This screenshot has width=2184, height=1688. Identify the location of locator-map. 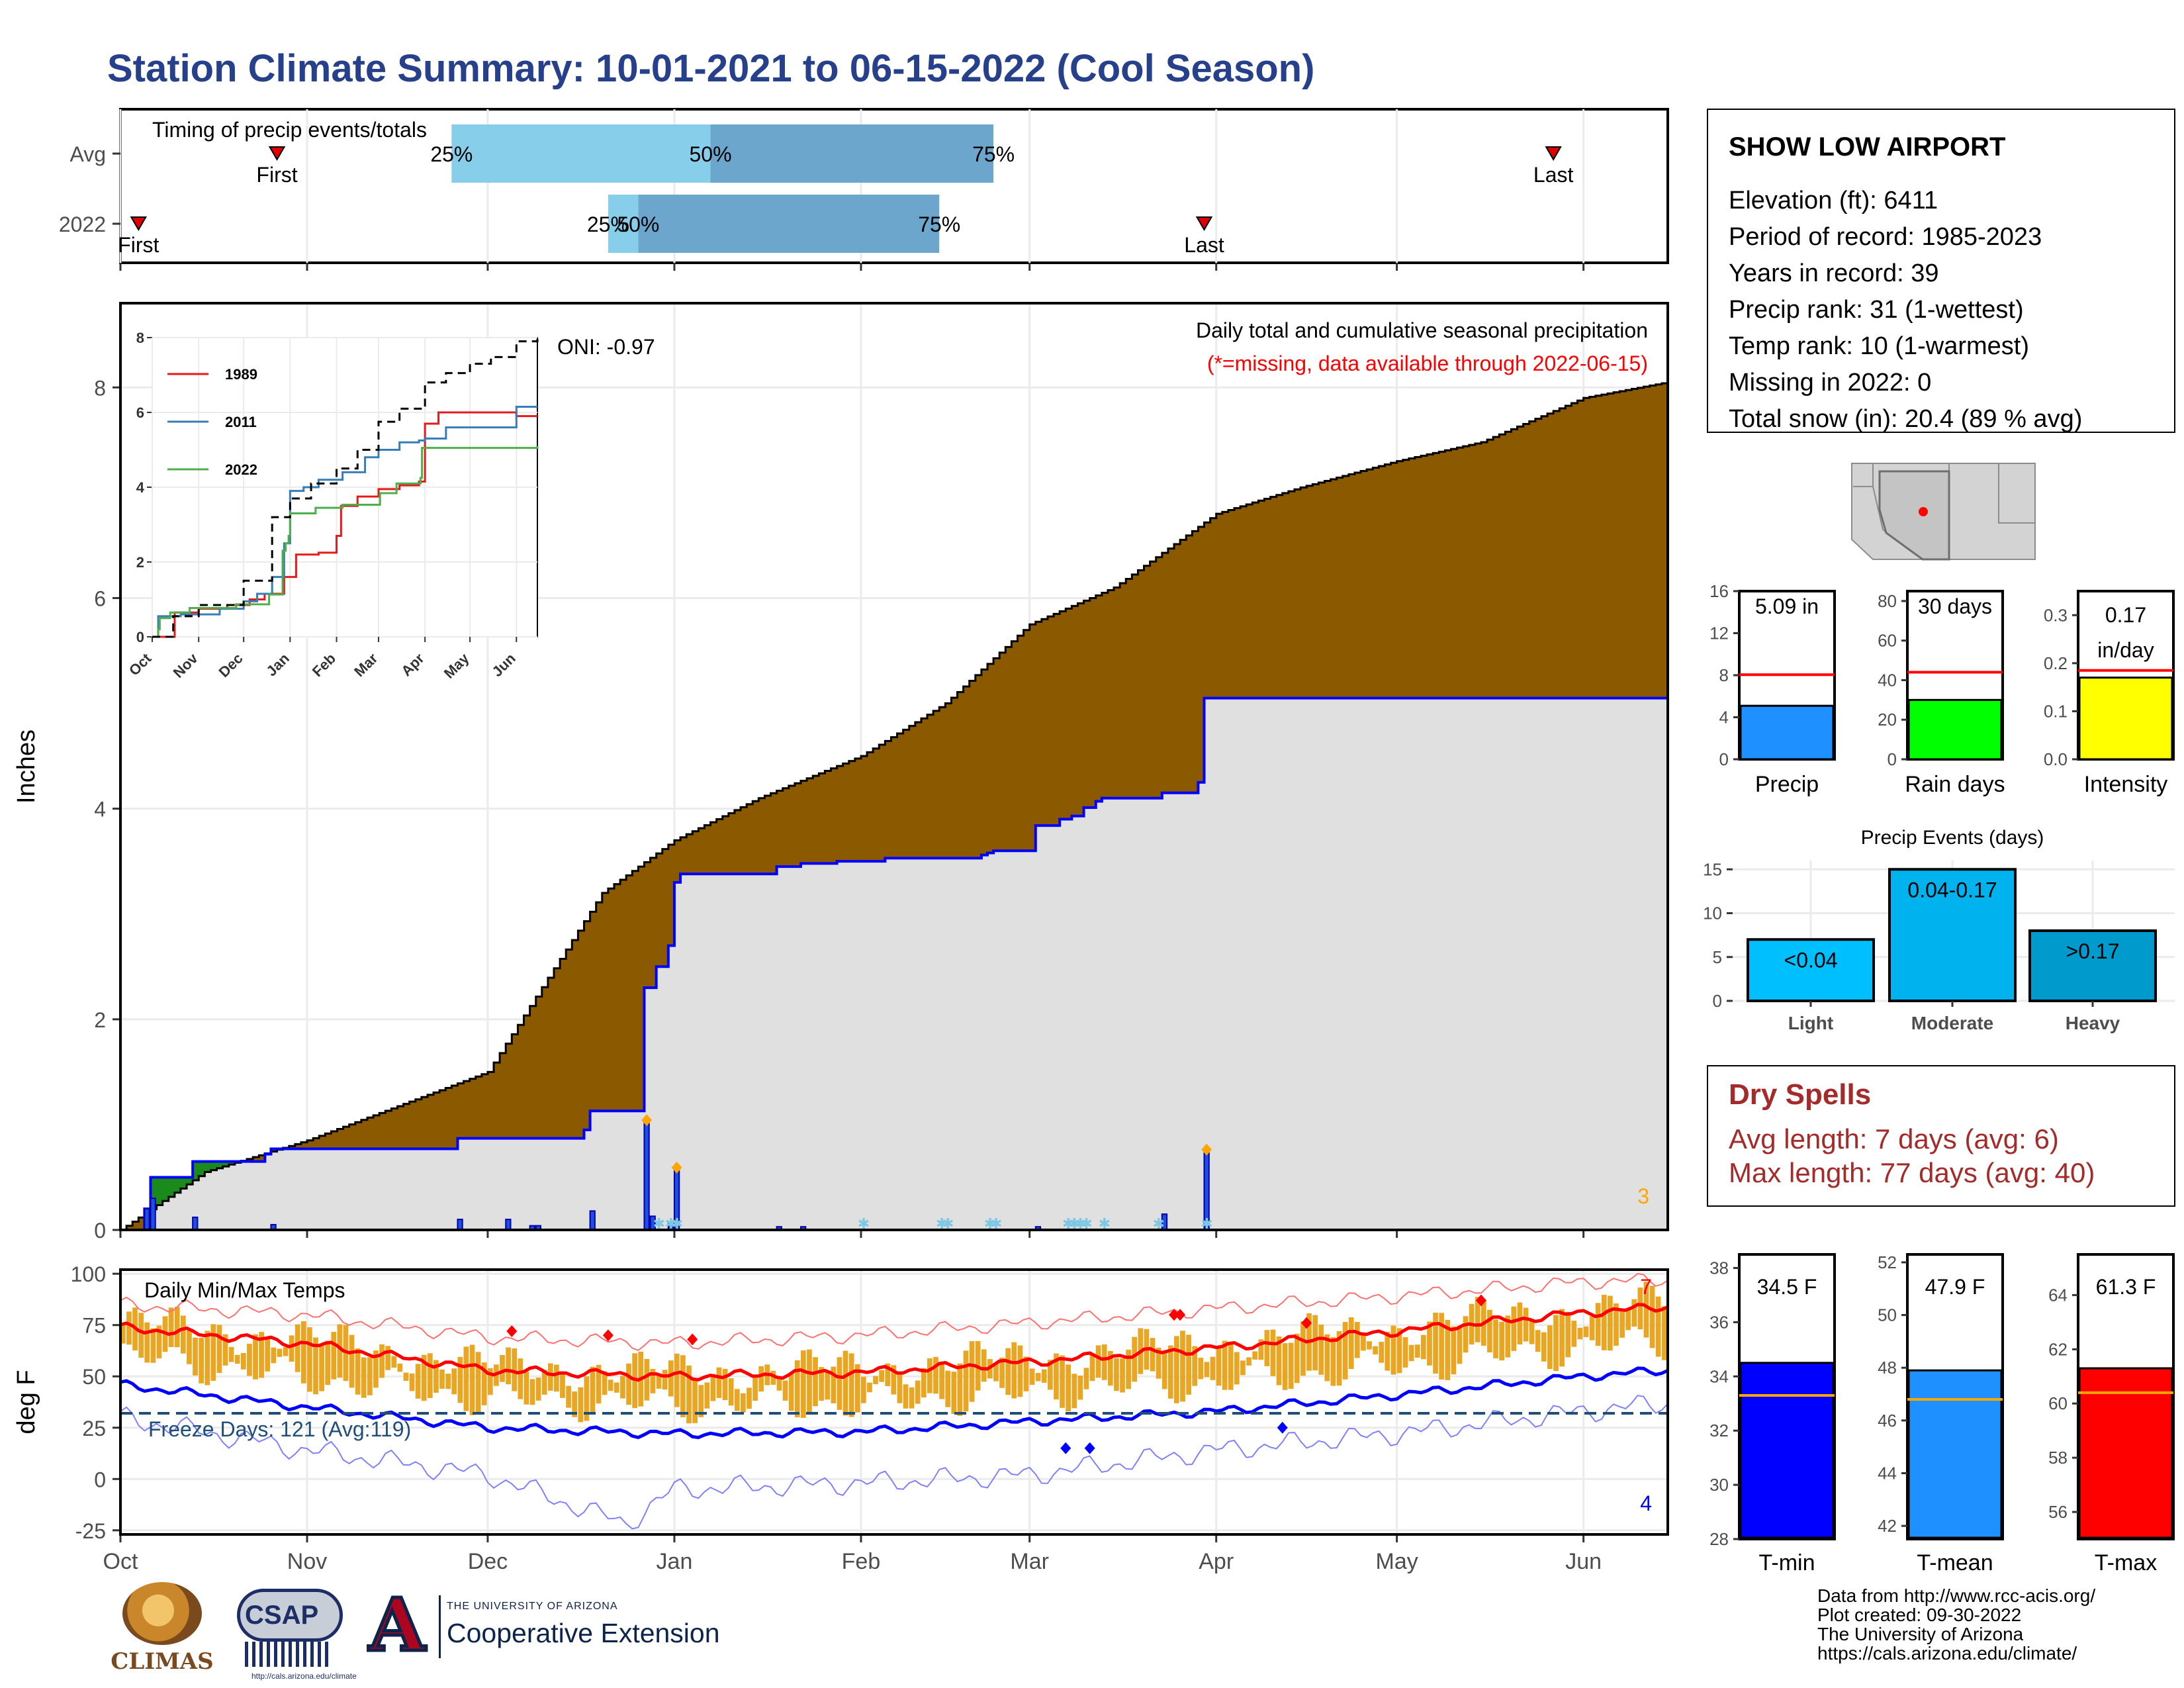
(1942, 511).